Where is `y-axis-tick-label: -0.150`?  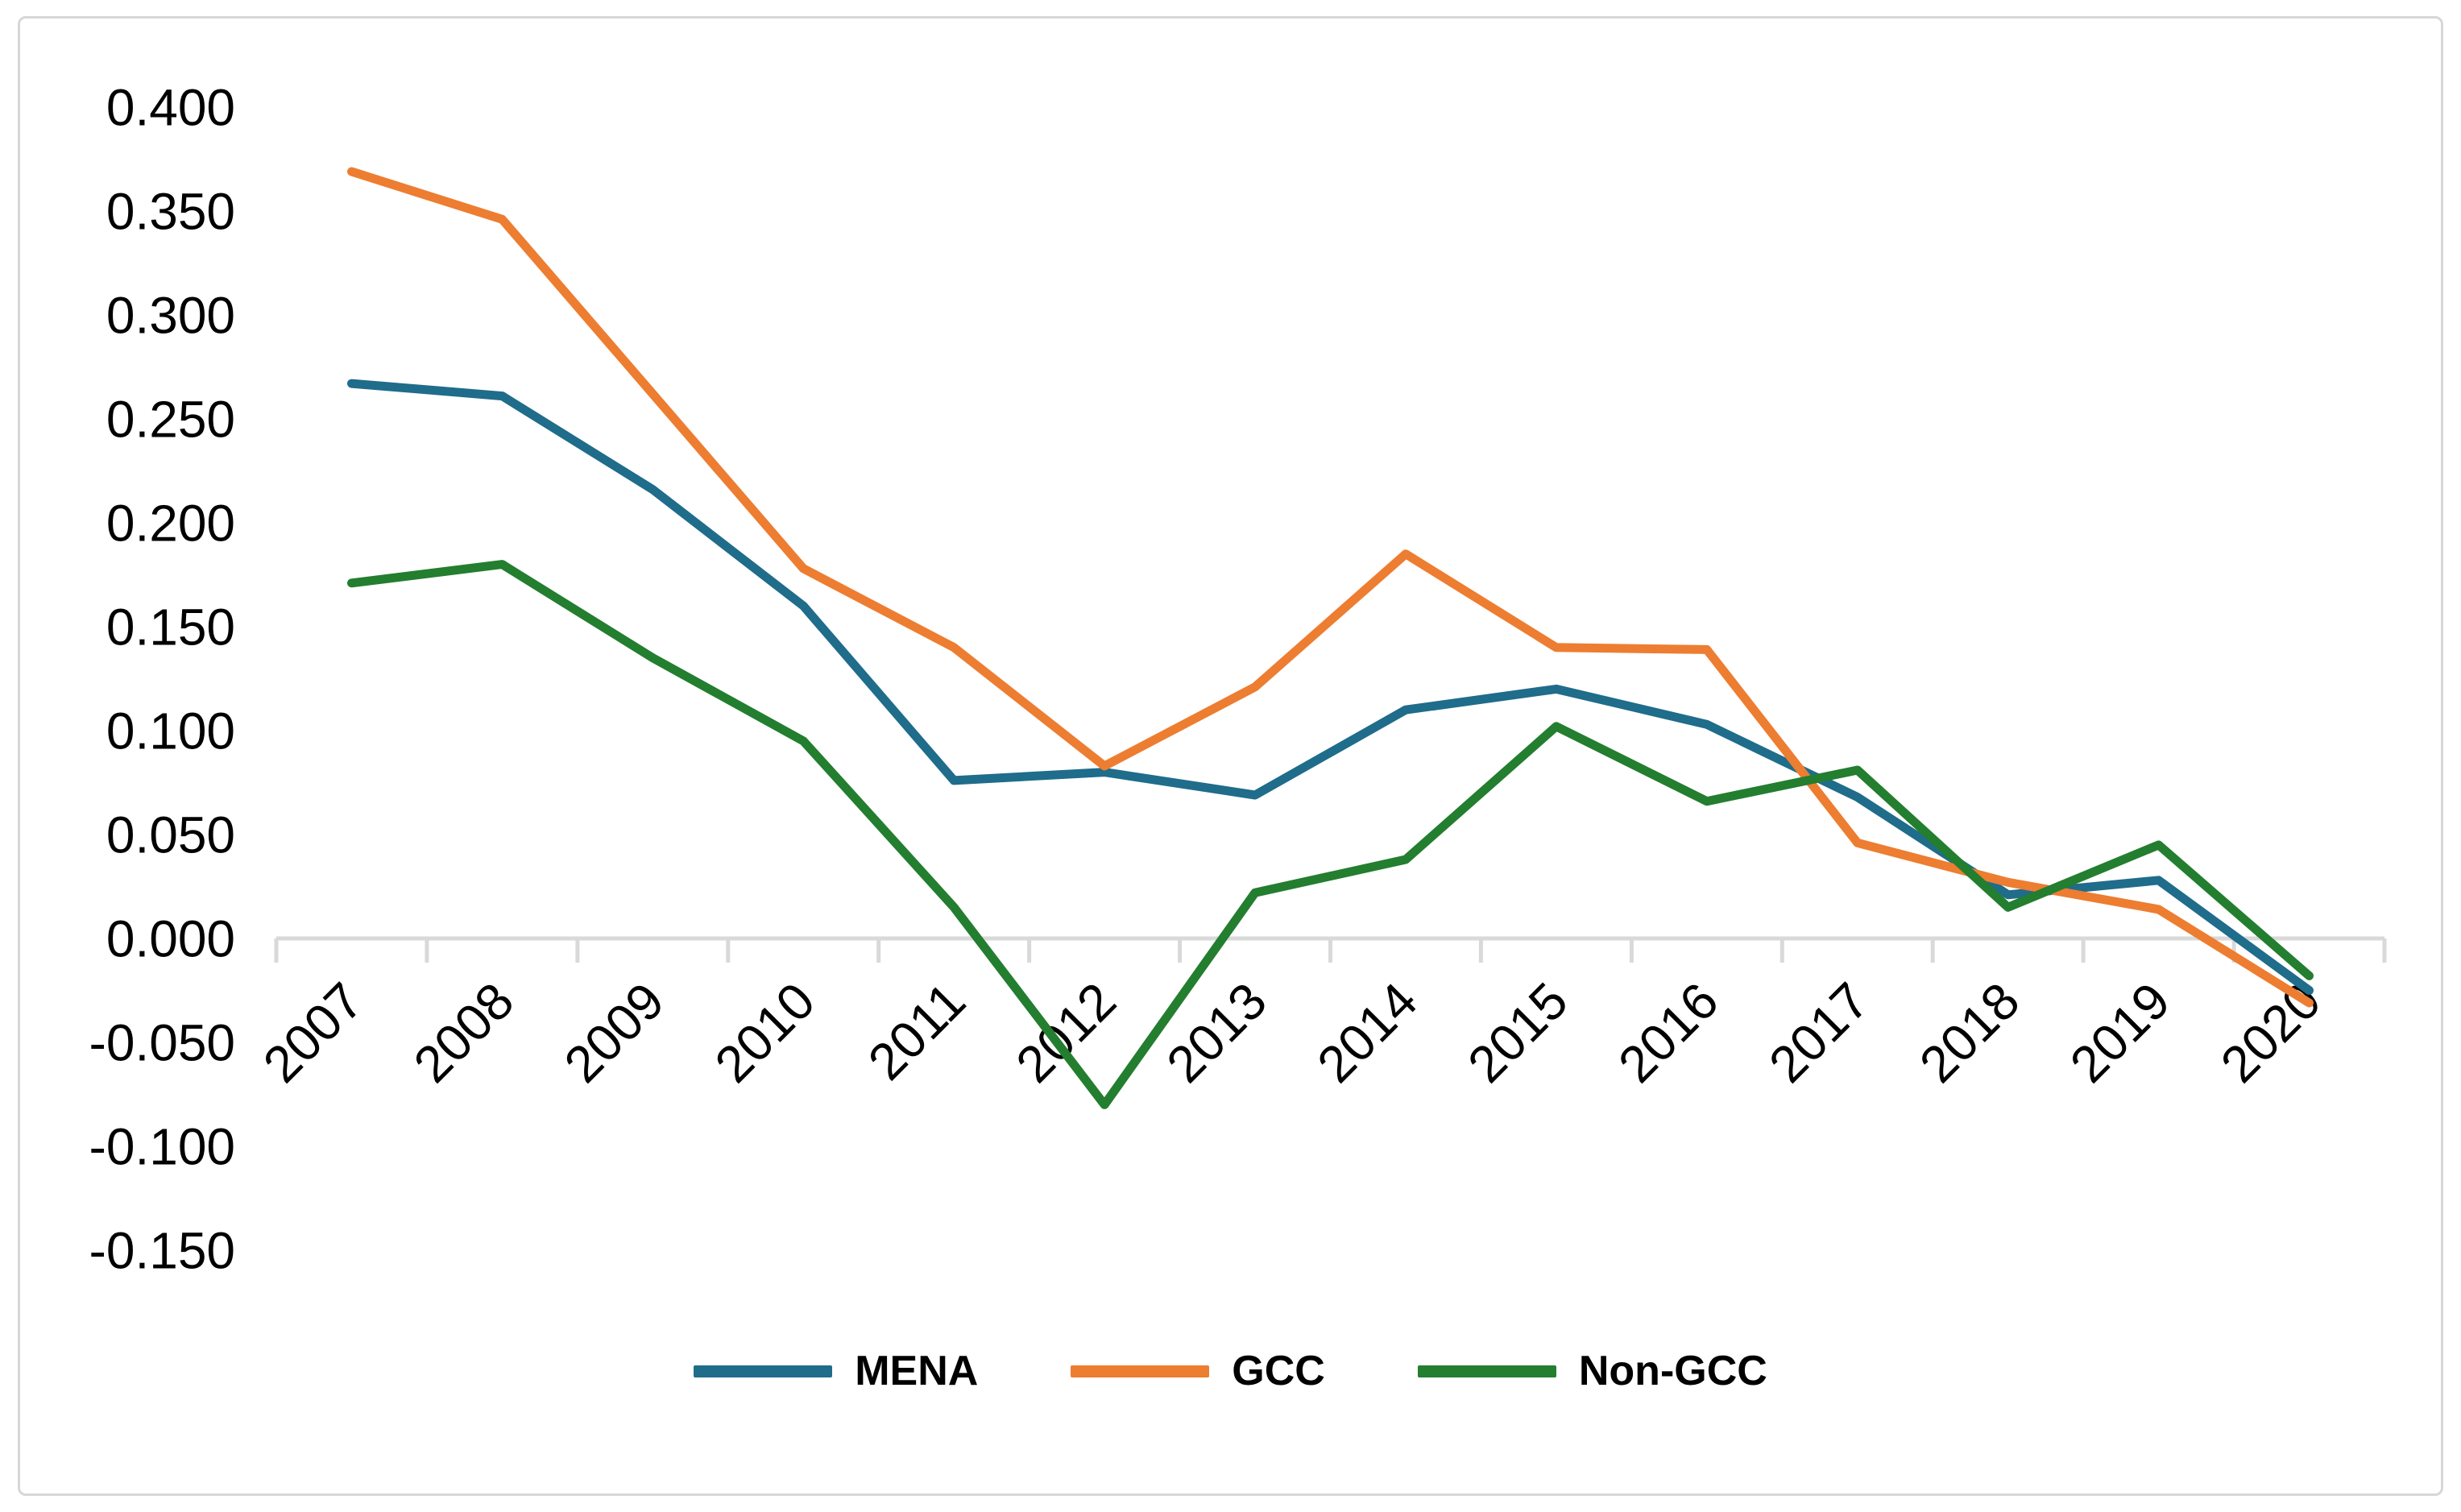
y-axis-tick-label: -0.150 is located at coordinates (162, 1250).